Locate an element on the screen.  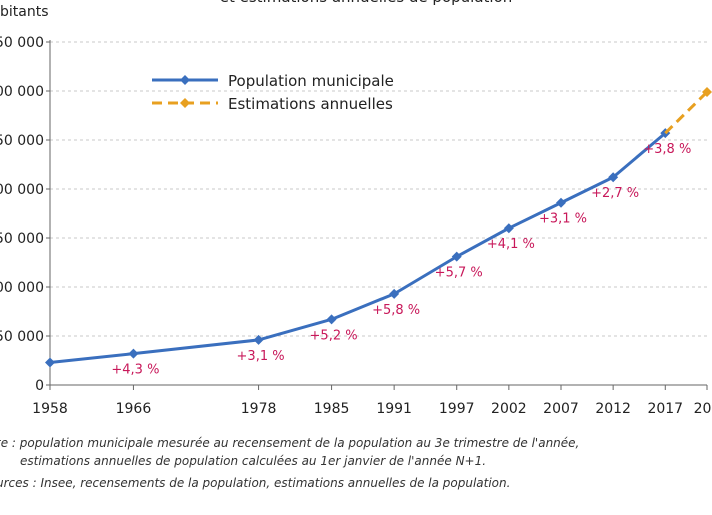
legend-label: Estimations annuelles is located at coordinates (310, 104).